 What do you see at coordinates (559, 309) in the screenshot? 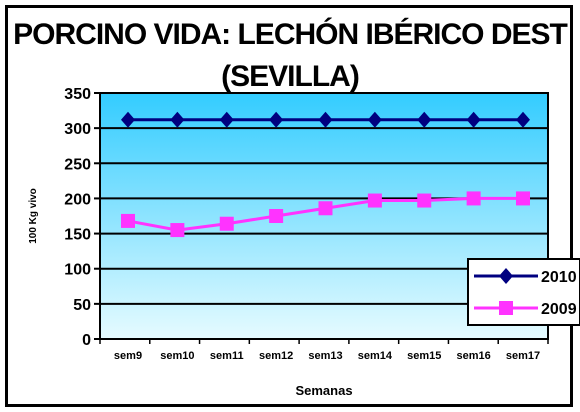
I see `legend-label: 2009` at bounding box center [559, 309].